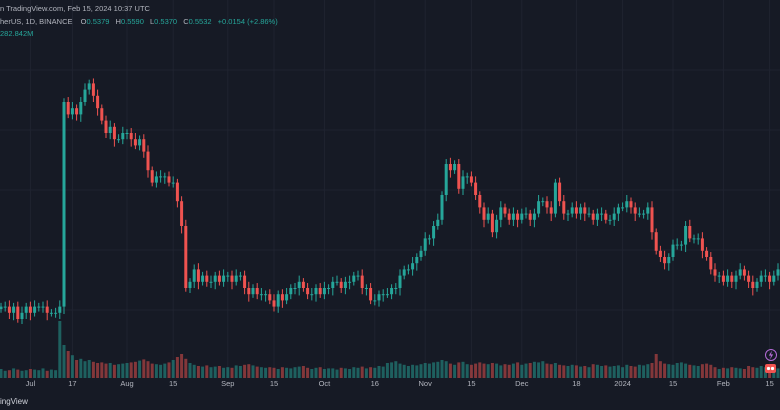  I want to click on x-tick-label: Aug, so click(126, 383).